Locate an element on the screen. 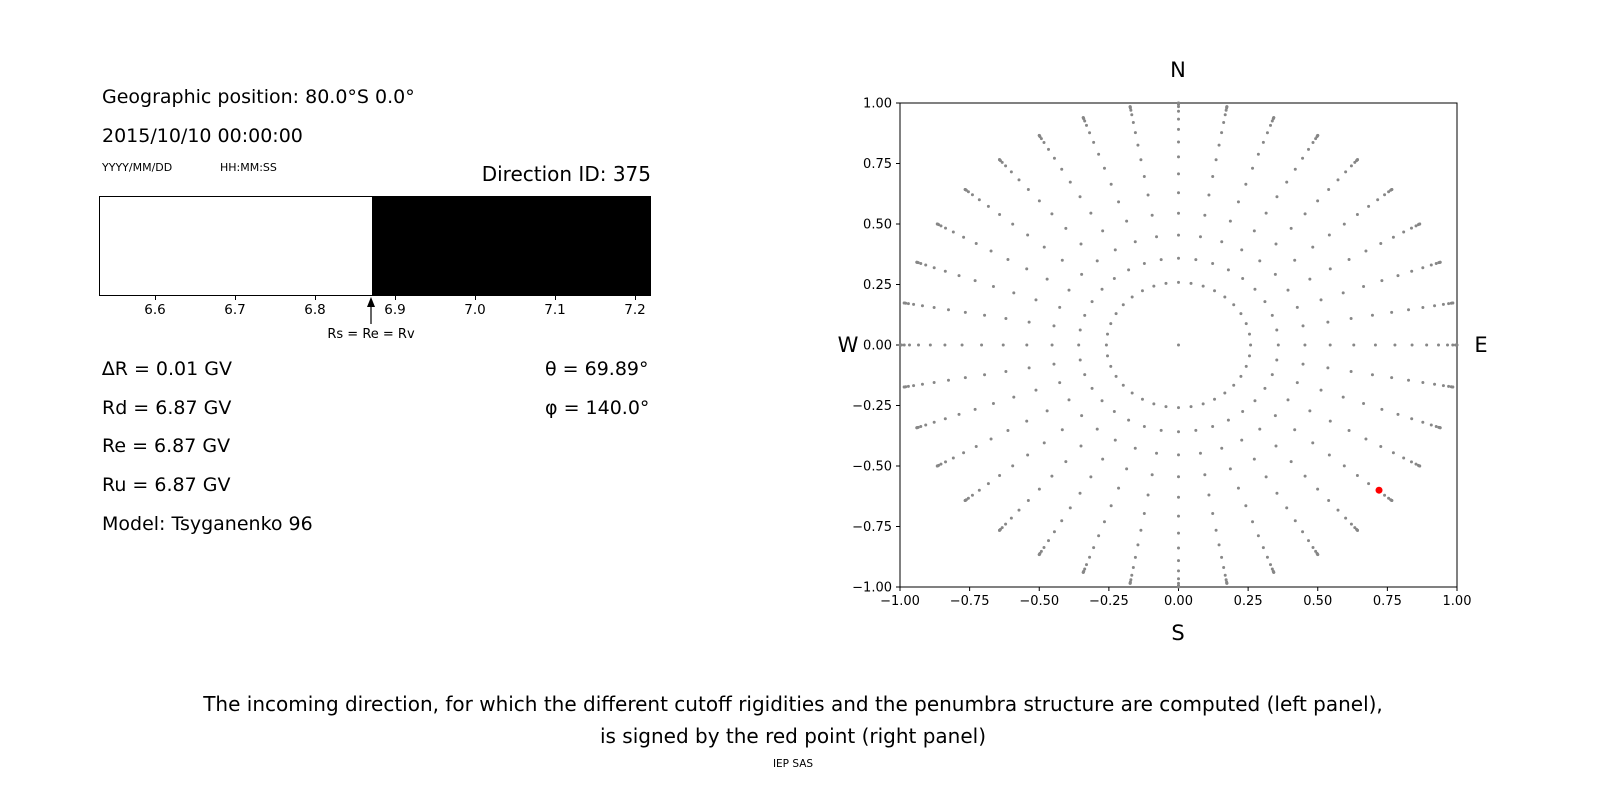 The height and width of the screenshot is (800, 1600). geographic-position: Geographic position: 80.0°S 0.0° is located at coordinates (258, 97).